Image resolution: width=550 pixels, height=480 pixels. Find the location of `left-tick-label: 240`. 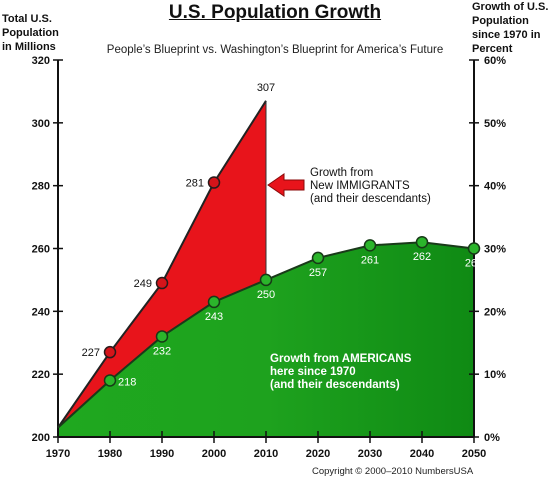

left-tick-label: 240 is located at coordinates (41, 312).